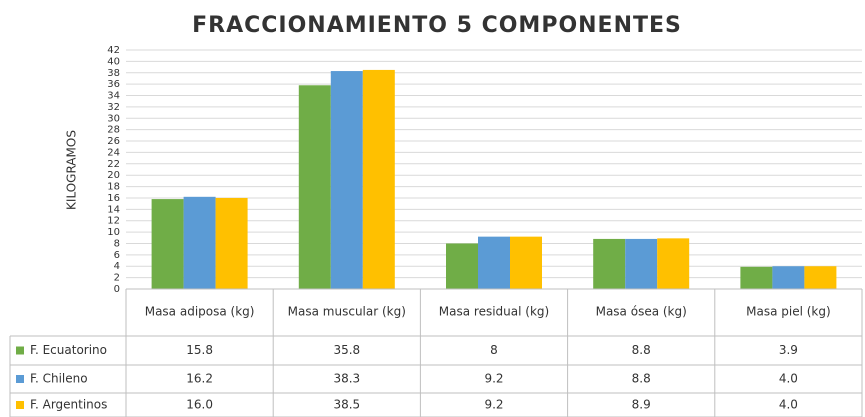 The image size is (865, 417). Describe the element at coordinates (113, 152) in the screenshot. I see `y-tick-label: 24` at that location.